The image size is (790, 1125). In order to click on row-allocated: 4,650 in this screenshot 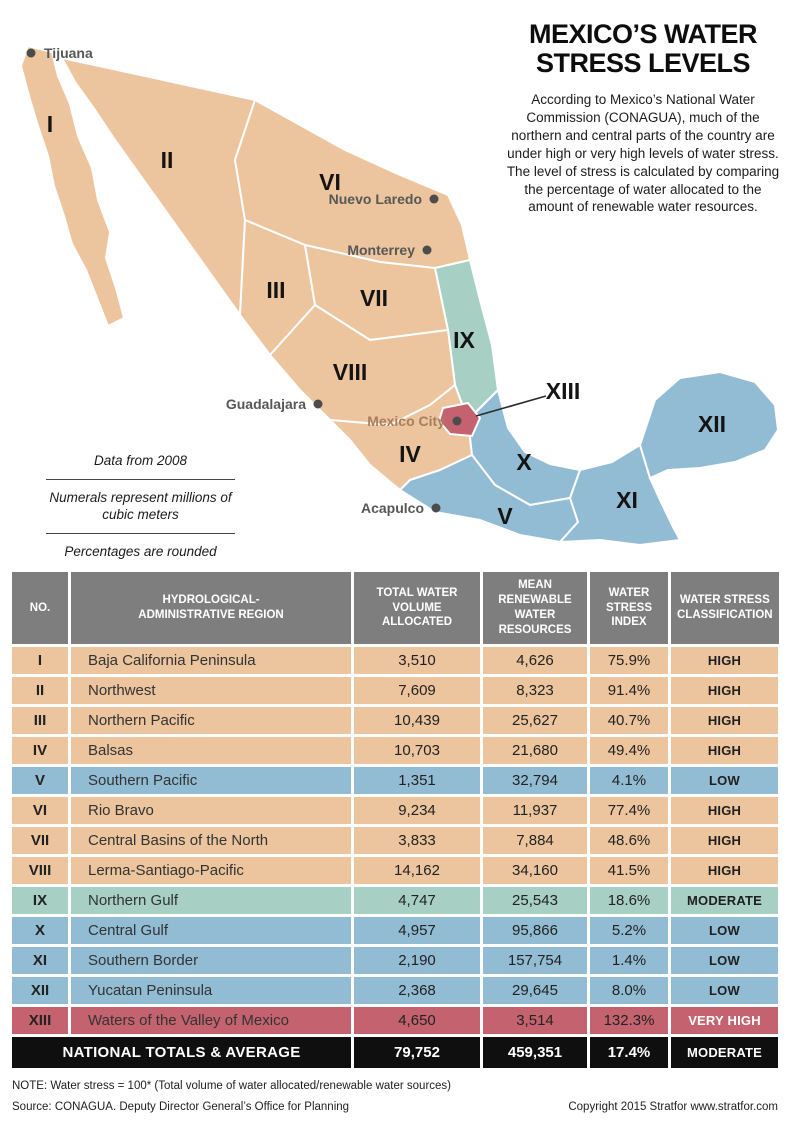, I will do `click(417, 1020)`.